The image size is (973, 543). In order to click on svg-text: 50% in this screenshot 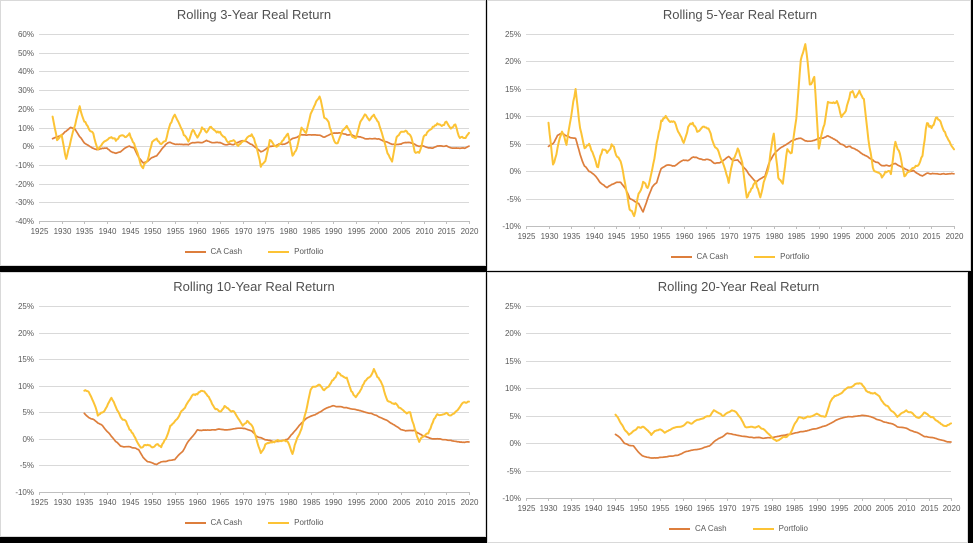, I will do `click(26, 53)`.